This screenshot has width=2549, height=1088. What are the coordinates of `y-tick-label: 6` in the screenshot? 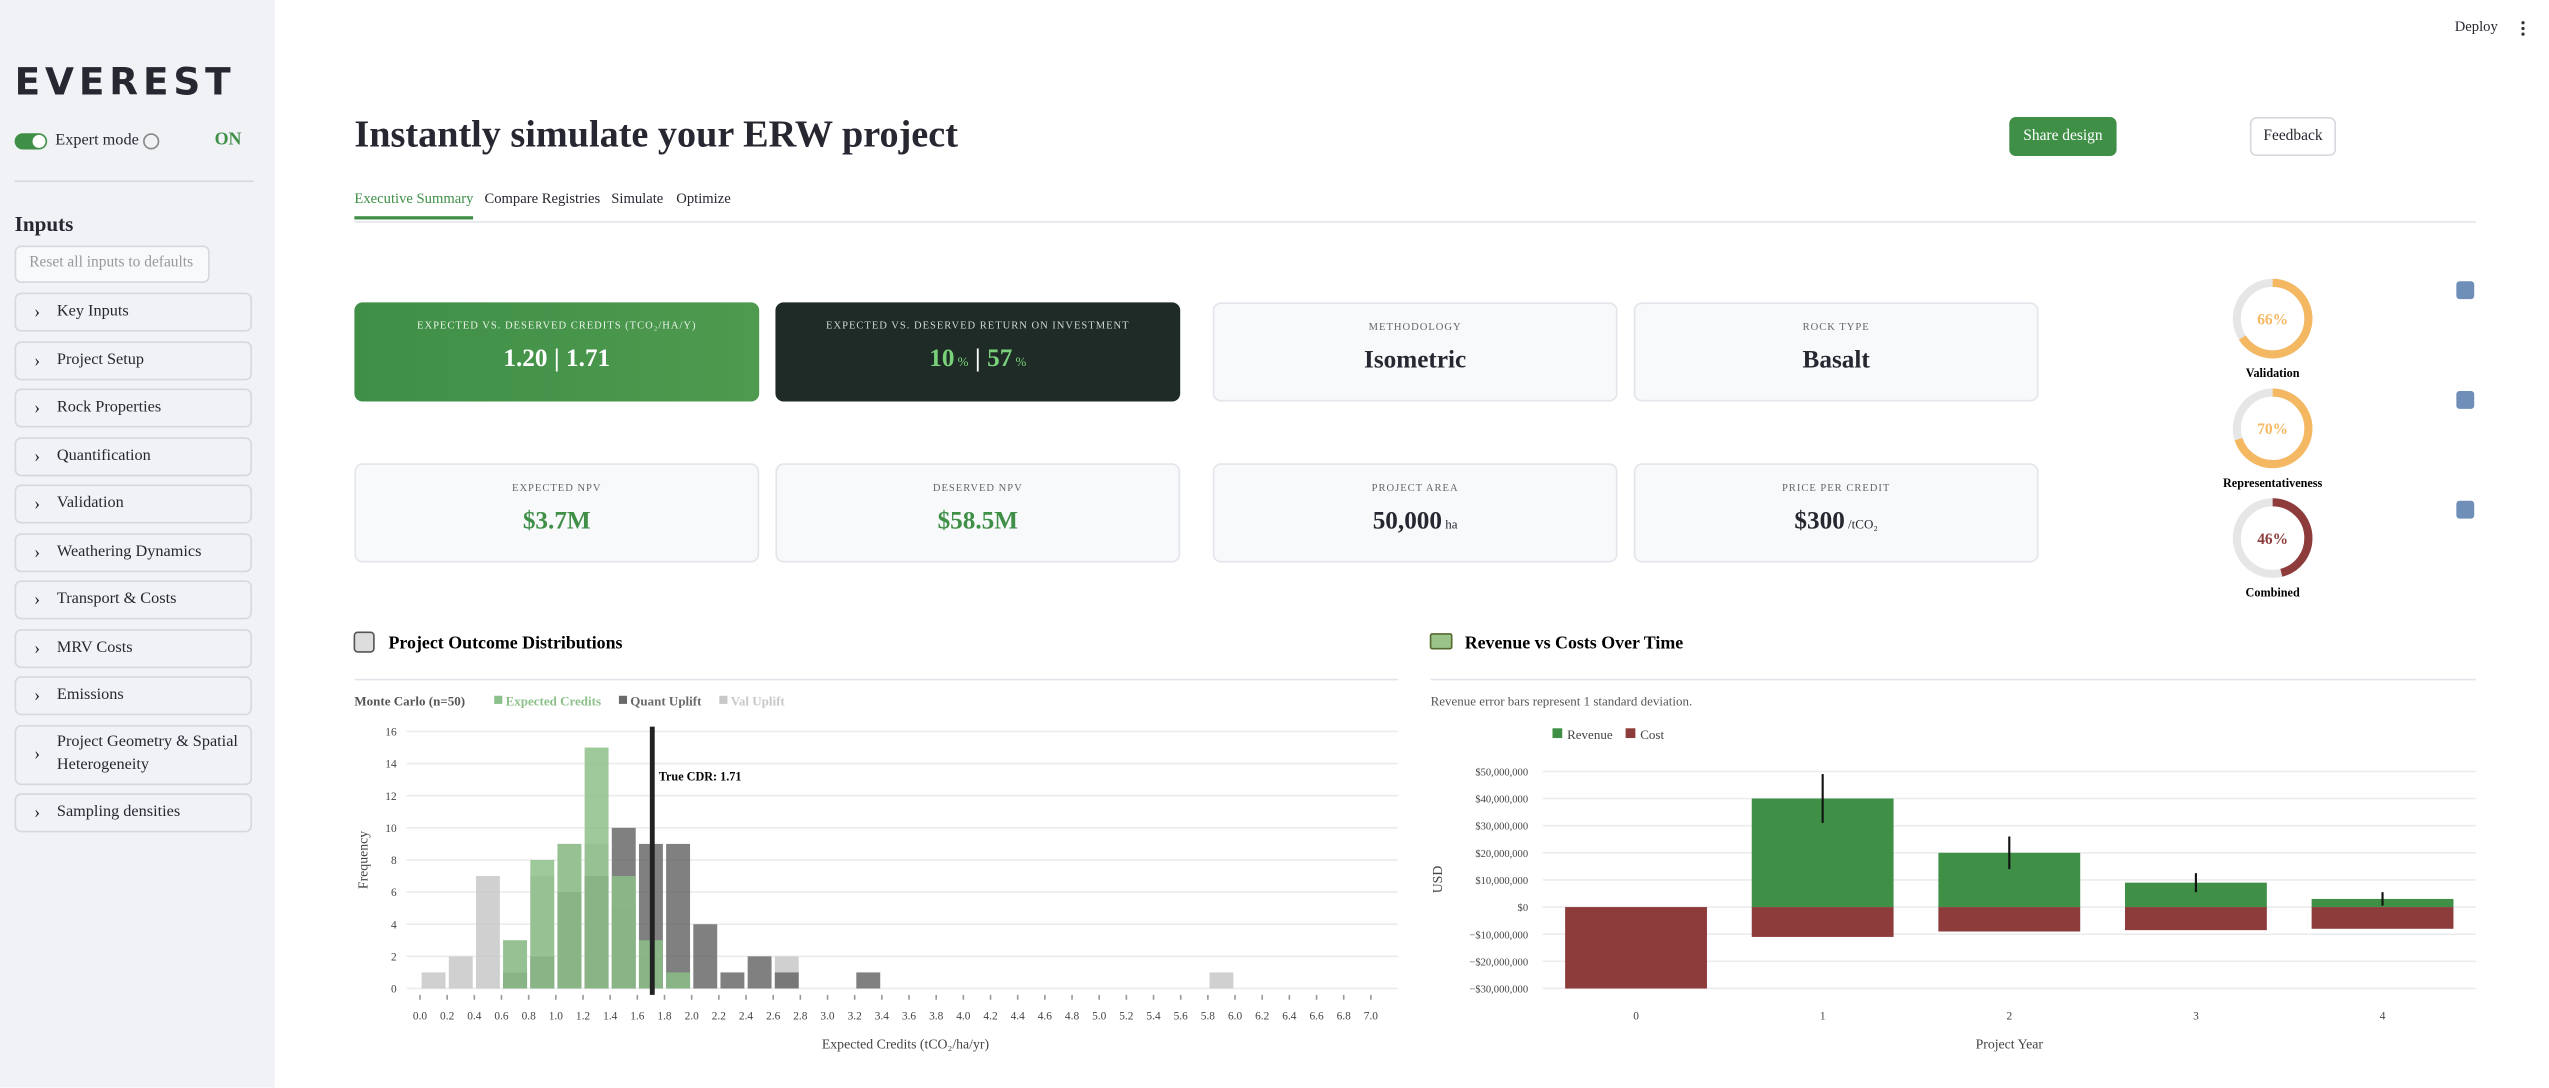 It's located at (394, 893).